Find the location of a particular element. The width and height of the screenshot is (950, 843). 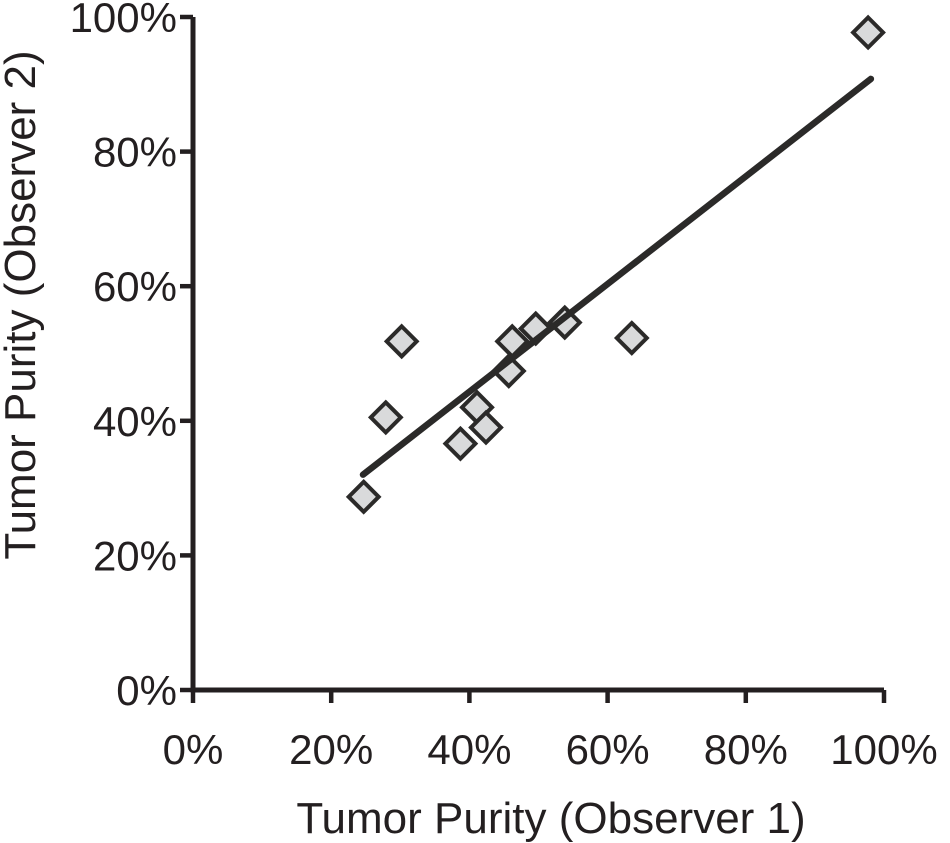

y-tick-label: 60% is located at coordinates (135, 286).